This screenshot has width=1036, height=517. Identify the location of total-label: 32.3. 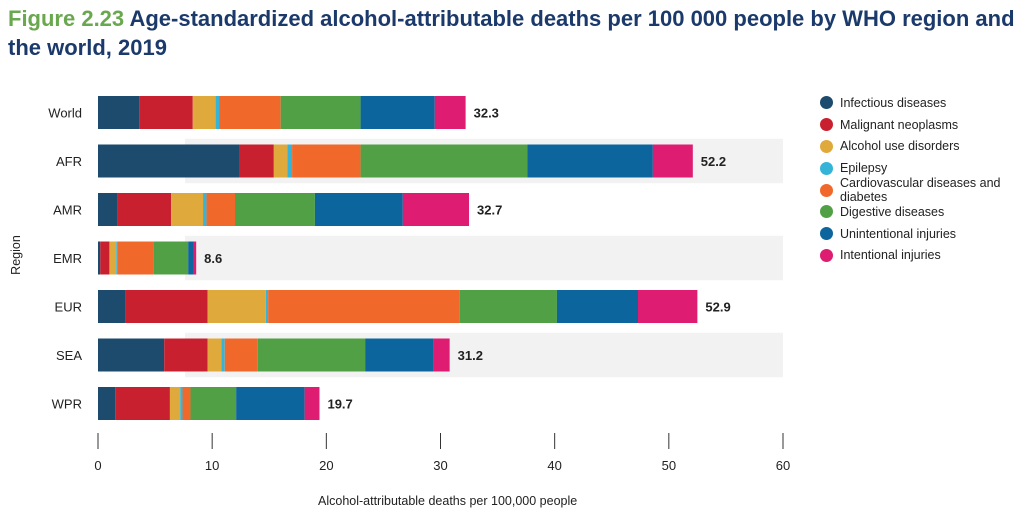
(486, 113).